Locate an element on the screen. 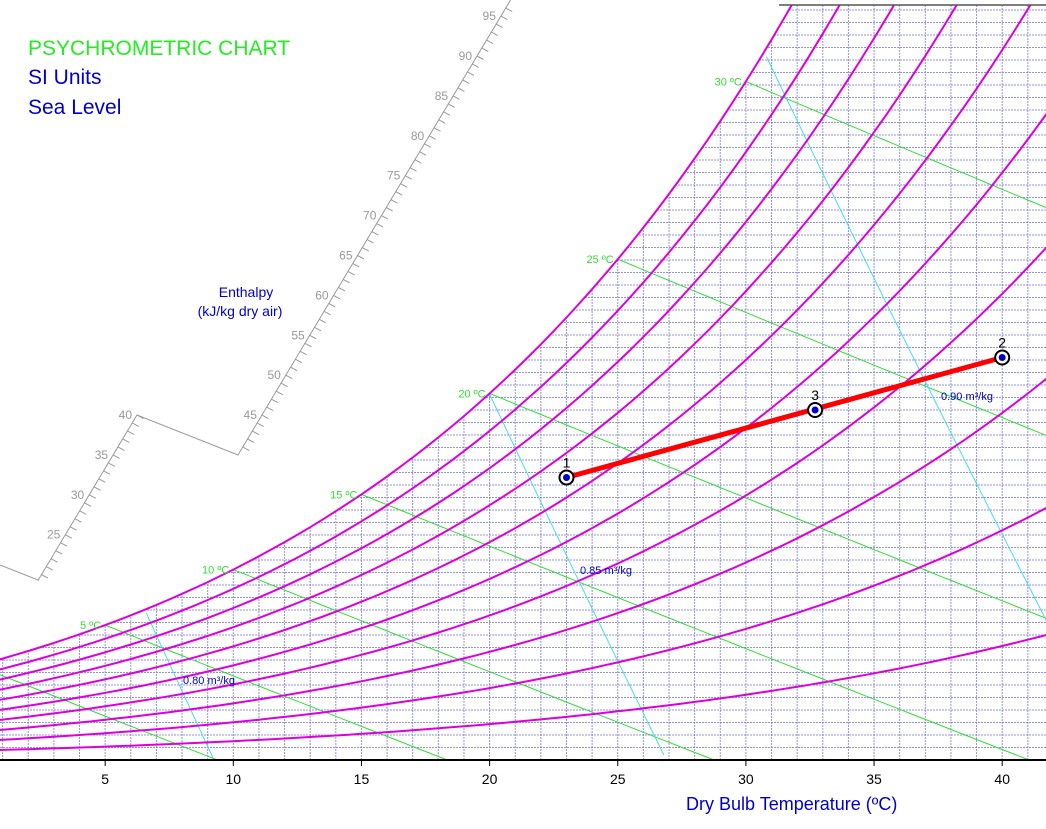 The width and height of the screenshot is (1046, 829). x-tick-label: 40 is located at coordinates (1002, 779).